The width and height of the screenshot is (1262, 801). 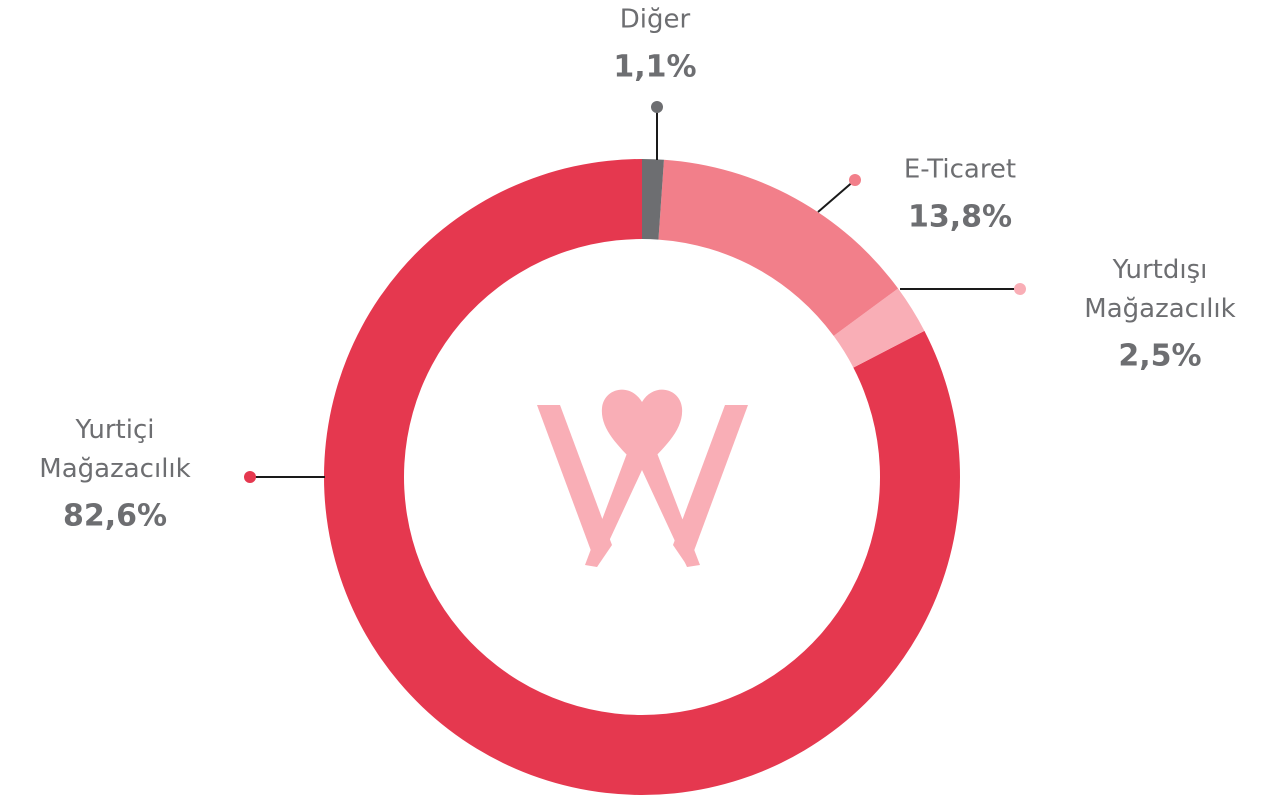 I want to click on category-label: E-Ticaret, so click(x=960, y=170).